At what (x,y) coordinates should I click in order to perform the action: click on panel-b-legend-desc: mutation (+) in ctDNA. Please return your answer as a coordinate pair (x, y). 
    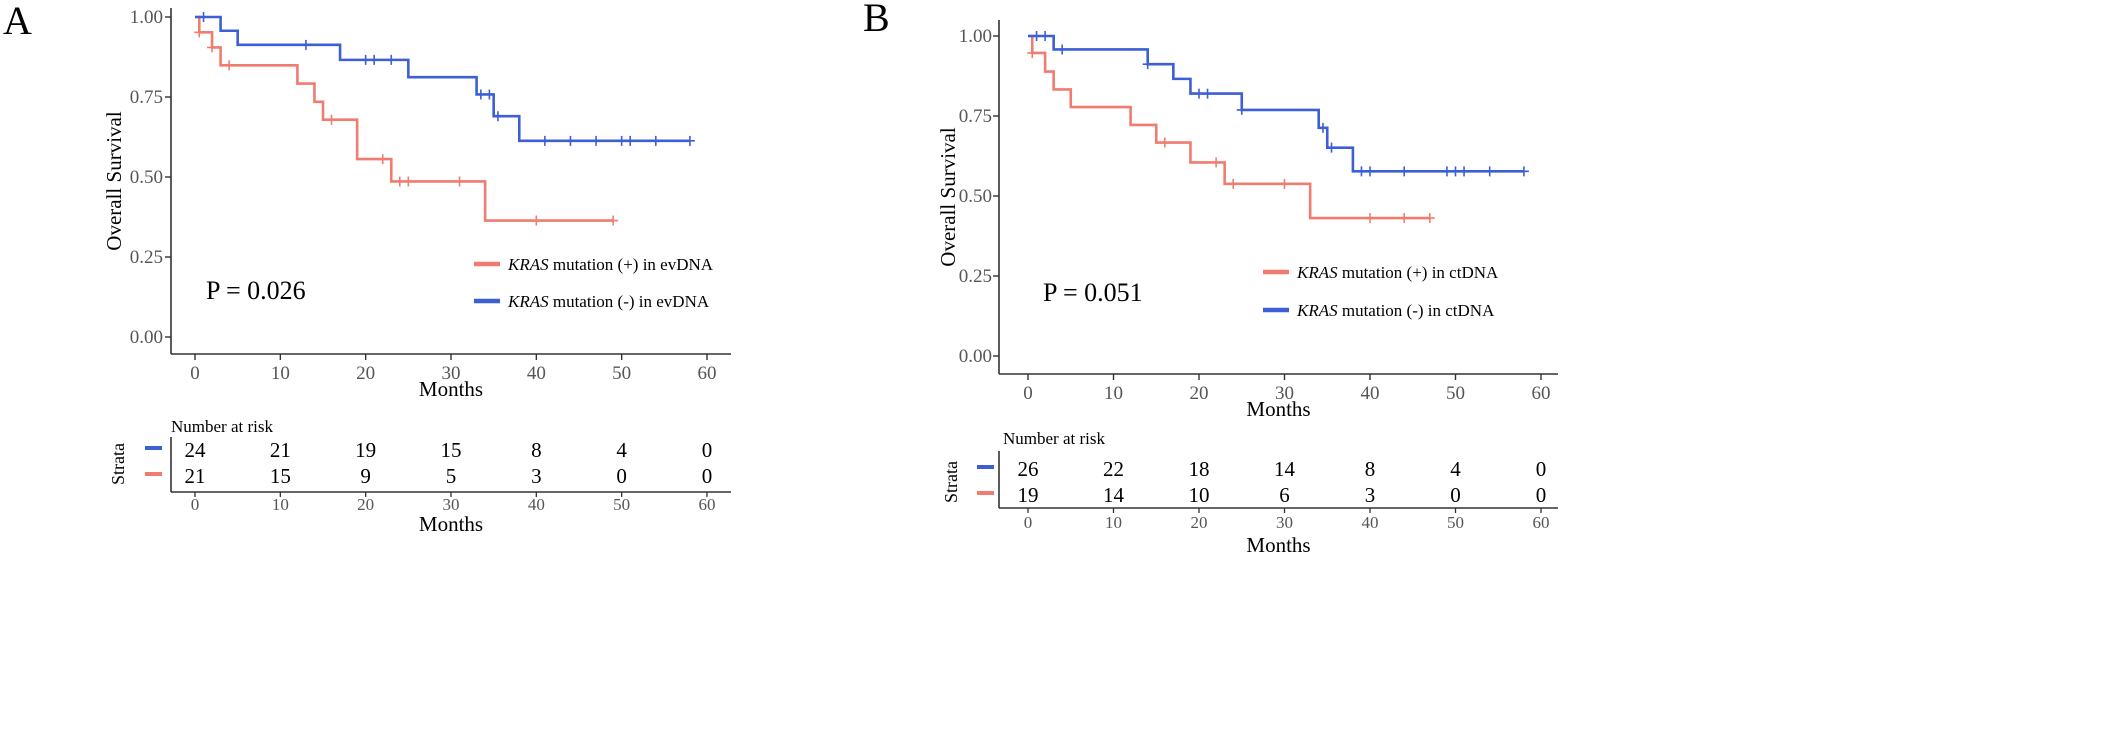
    Looking at the image, I should click on (1418, 272).